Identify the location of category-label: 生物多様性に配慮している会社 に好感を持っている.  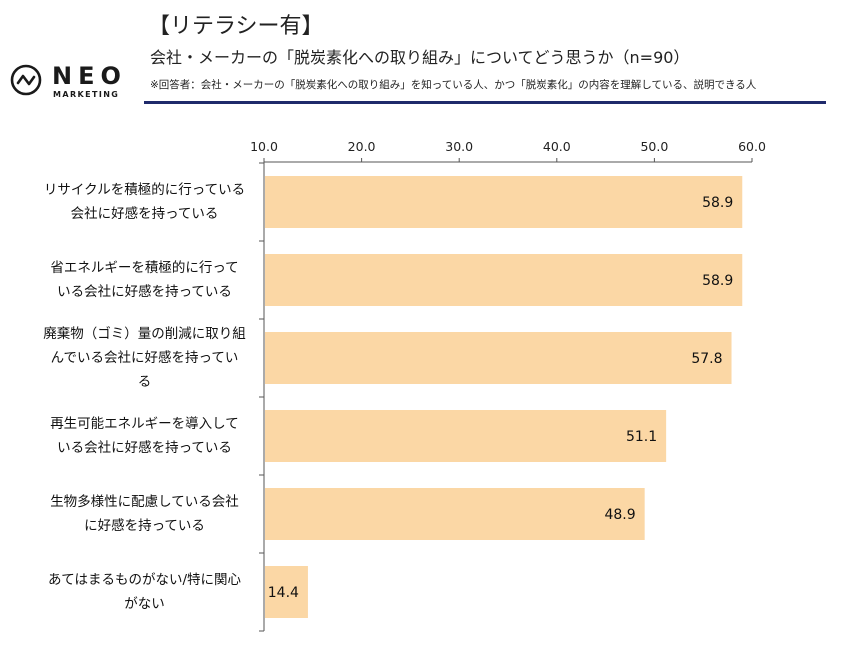
(144, 514).